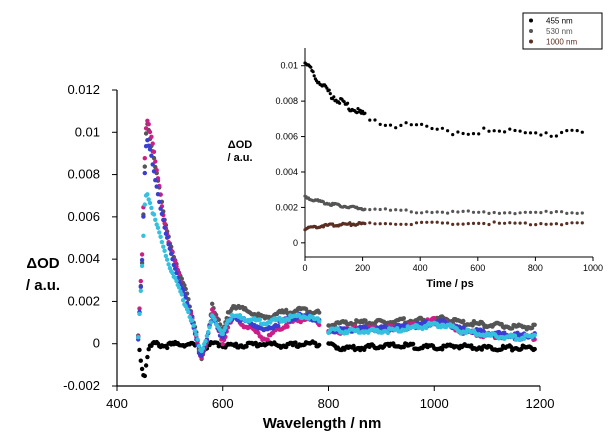 The image size is (609, 448). I want to click on main-x-tick-label: 600, so click(223, 403).